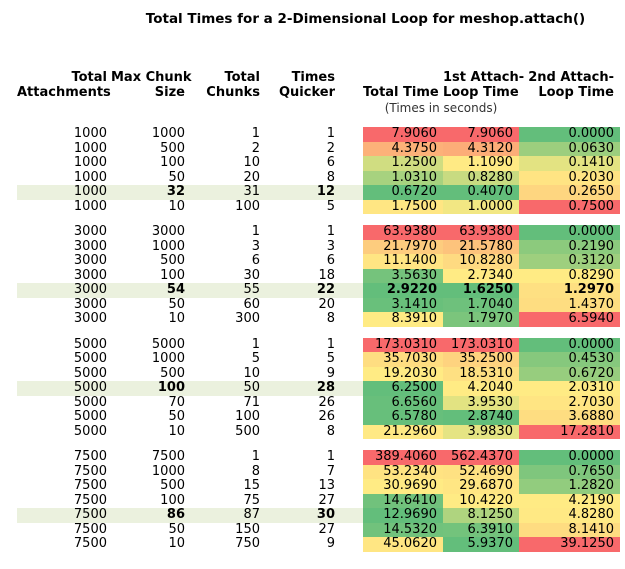 The image size is (625, 569). What do you see at coordinates (226, 290) in the screenshot?
I see `cell-total-chunks: 55` at bounding box center [226, 290].